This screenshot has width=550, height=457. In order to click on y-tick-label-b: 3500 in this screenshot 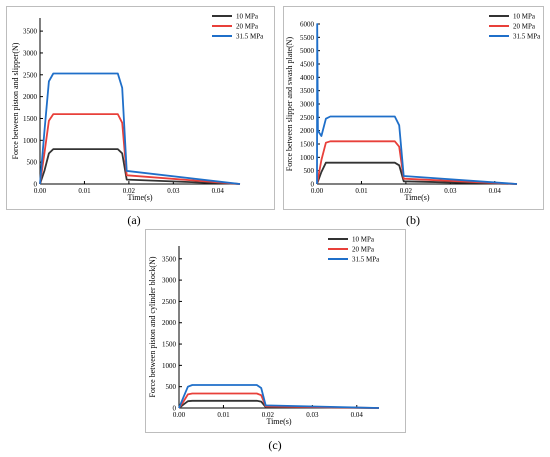, I will do `click(307, 91)`.